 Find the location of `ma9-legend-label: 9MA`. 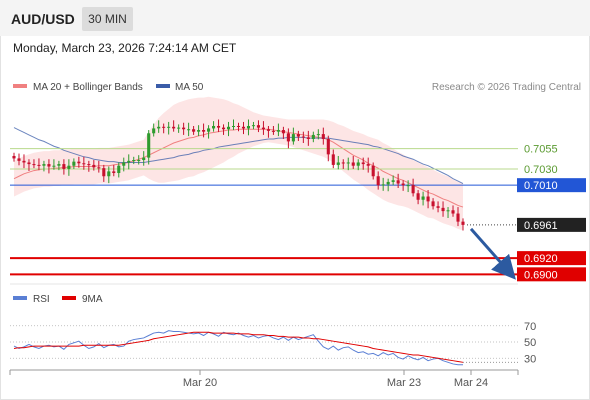

ma9-legend-label: 9MA is located at coordinates (92, 299).